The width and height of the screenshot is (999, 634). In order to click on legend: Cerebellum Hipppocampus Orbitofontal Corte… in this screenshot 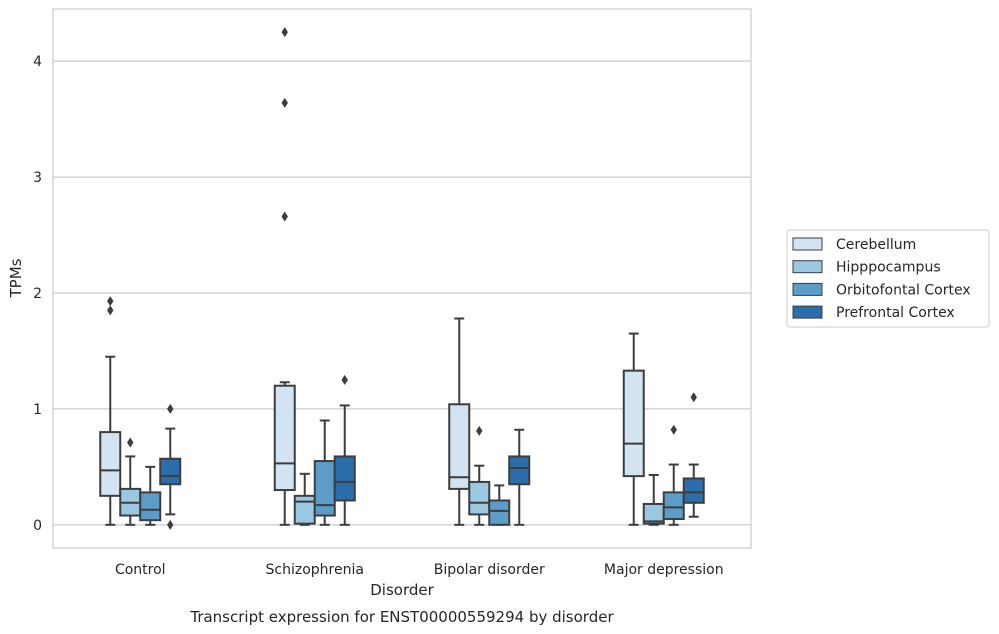, I will do `click(888, 278)`.